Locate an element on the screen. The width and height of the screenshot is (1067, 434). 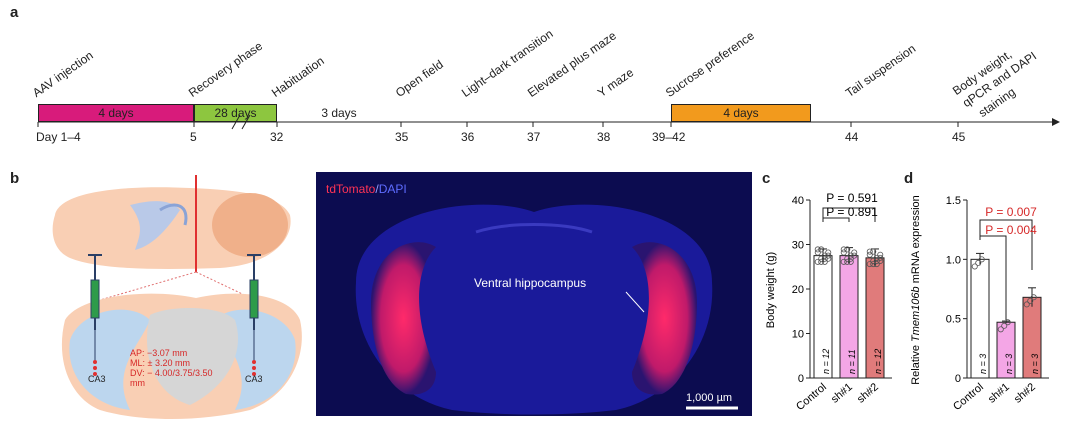
n-label: n = 11 is located at coordinates (852, 361).